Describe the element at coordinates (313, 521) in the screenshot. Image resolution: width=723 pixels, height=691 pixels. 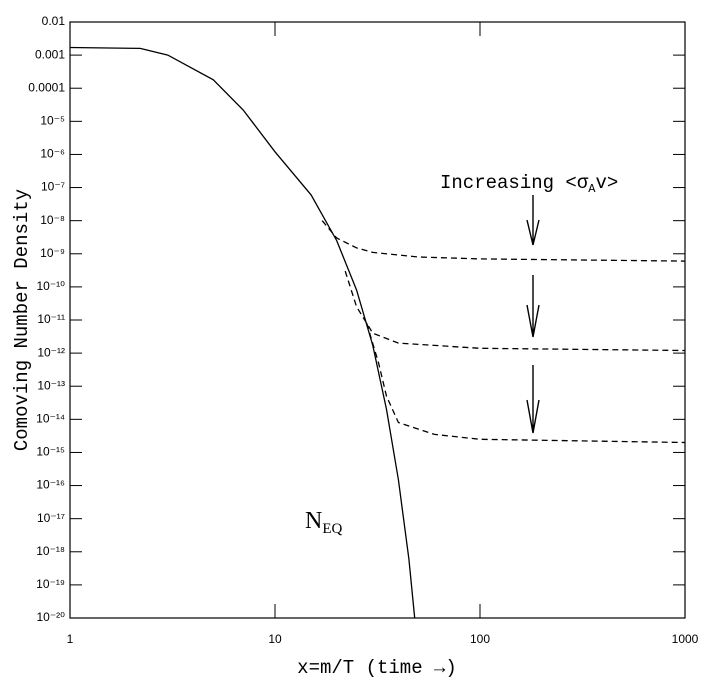
I see `annotation-text: N` at that location.